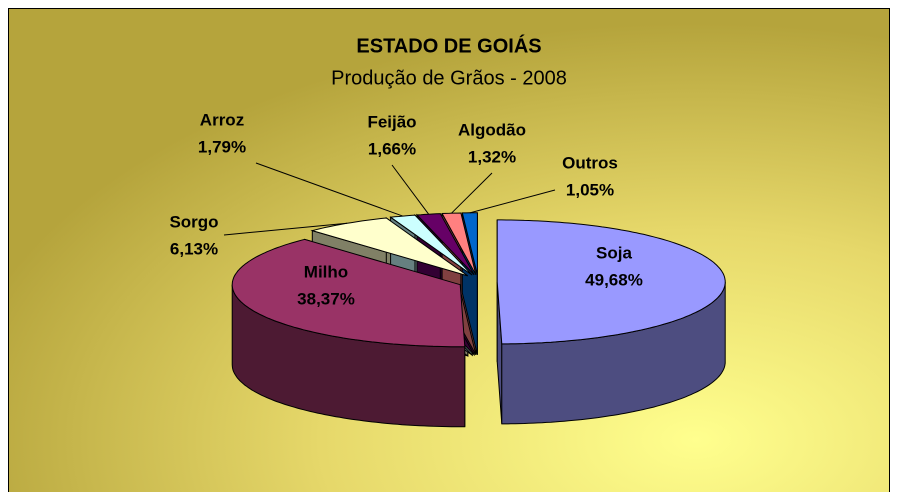 The width and height of the screenshot is (898, 492). I want to click on slice-value-label: 1,05%, so click(590, 189).